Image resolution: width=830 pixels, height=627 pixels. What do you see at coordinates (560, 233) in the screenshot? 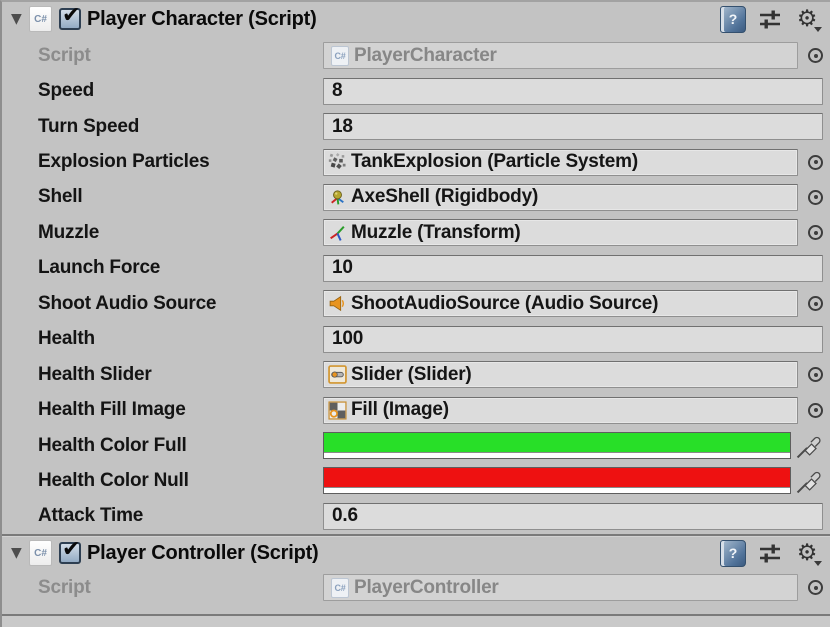
I see `muzzle-object-field: Muzzle (Transform)` at bounding box center [560, 233].